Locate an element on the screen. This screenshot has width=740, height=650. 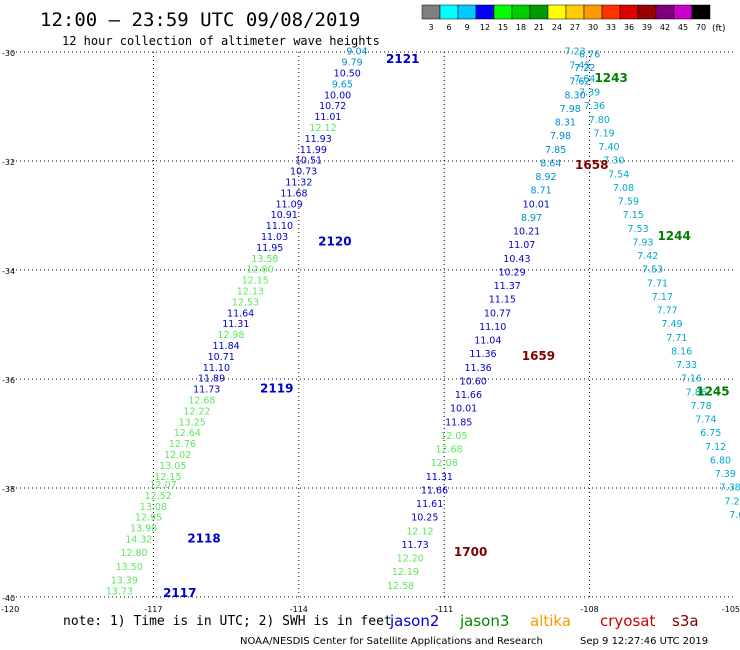
swh-value: 12.58 is located at coordinates (400, 586).